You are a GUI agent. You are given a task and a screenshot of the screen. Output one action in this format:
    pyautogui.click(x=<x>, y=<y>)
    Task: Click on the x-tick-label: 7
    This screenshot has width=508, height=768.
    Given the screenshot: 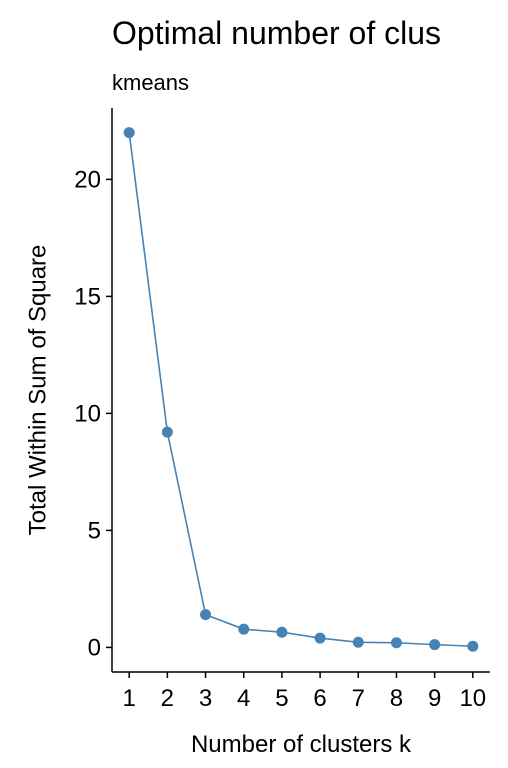 What is the action you would take?
    pyautogui.click(x=358, y=698)
    